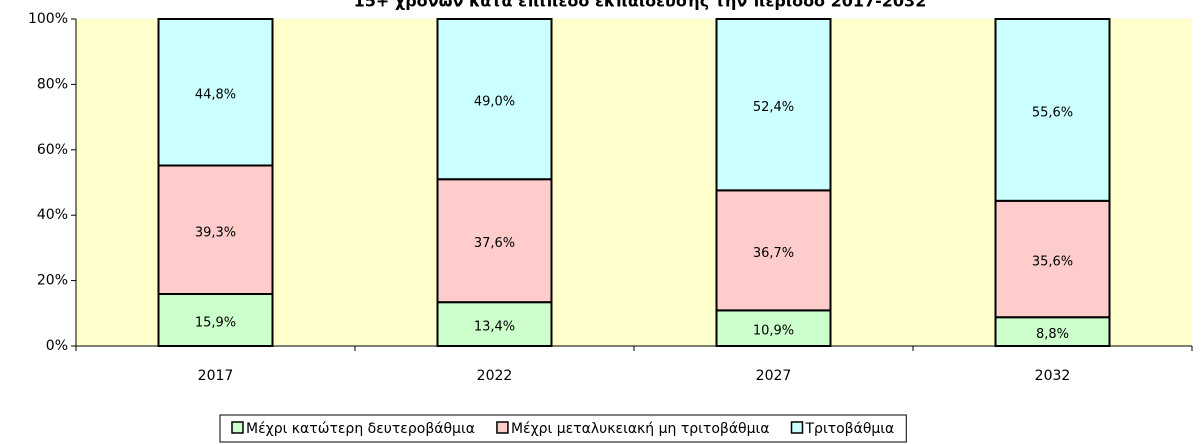  I want to click on value-label: 13,4%, so click(494, 327).